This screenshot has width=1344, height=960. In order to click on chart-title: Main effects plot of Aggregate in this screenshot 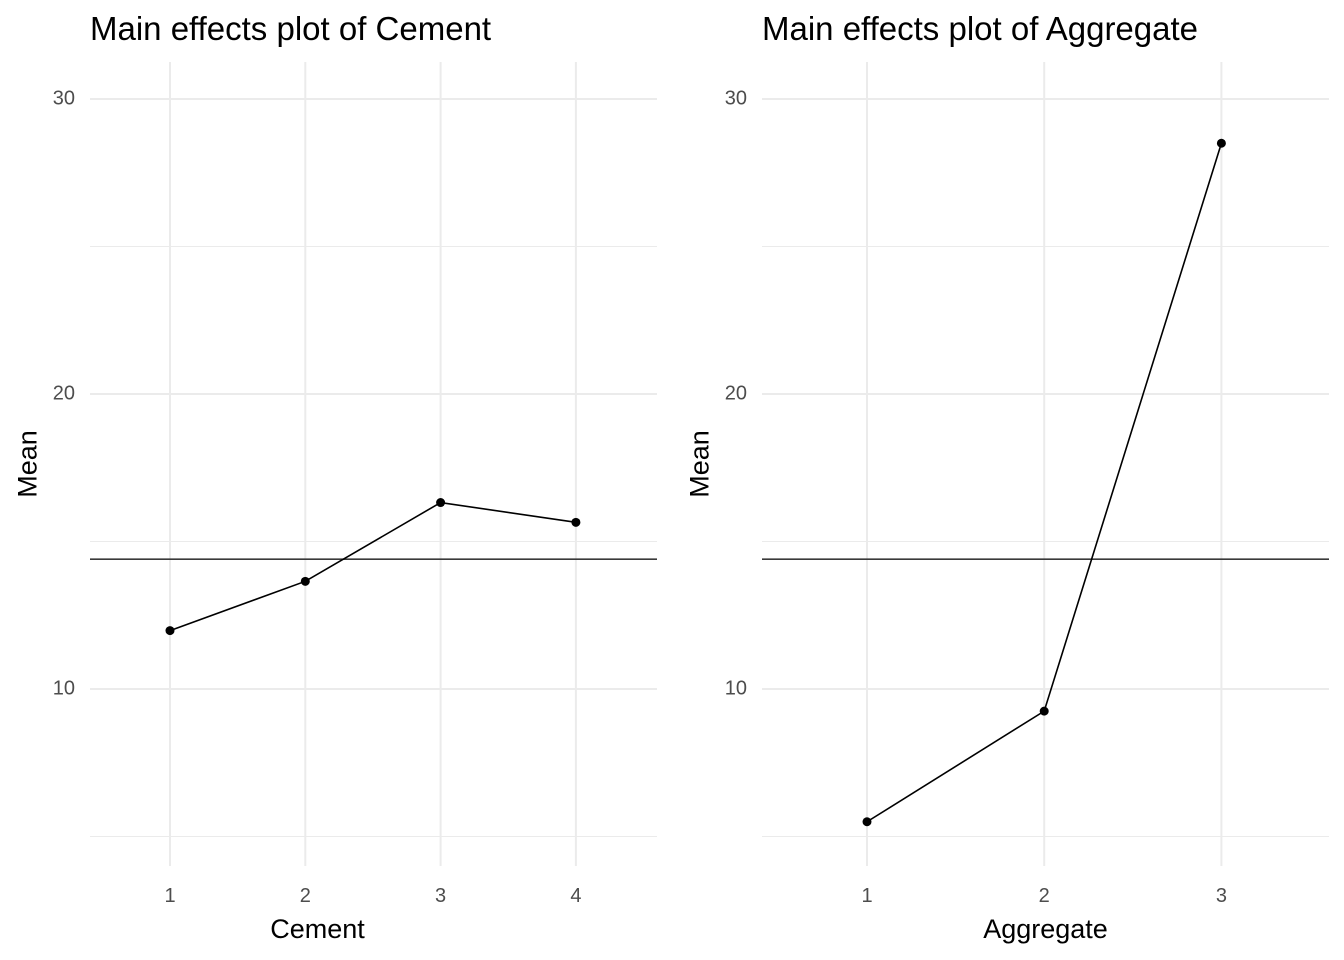, I will do `click(980, 28)`.